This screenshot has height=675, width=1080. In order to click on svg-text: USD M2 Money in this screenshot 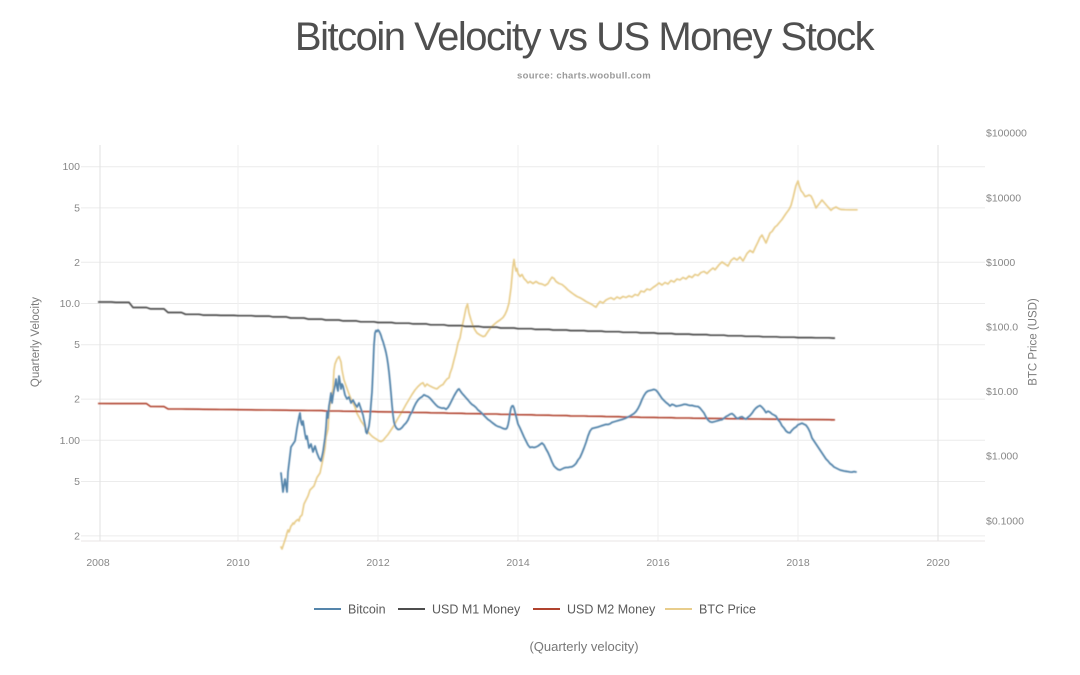, I will do `click(611, 610)`.